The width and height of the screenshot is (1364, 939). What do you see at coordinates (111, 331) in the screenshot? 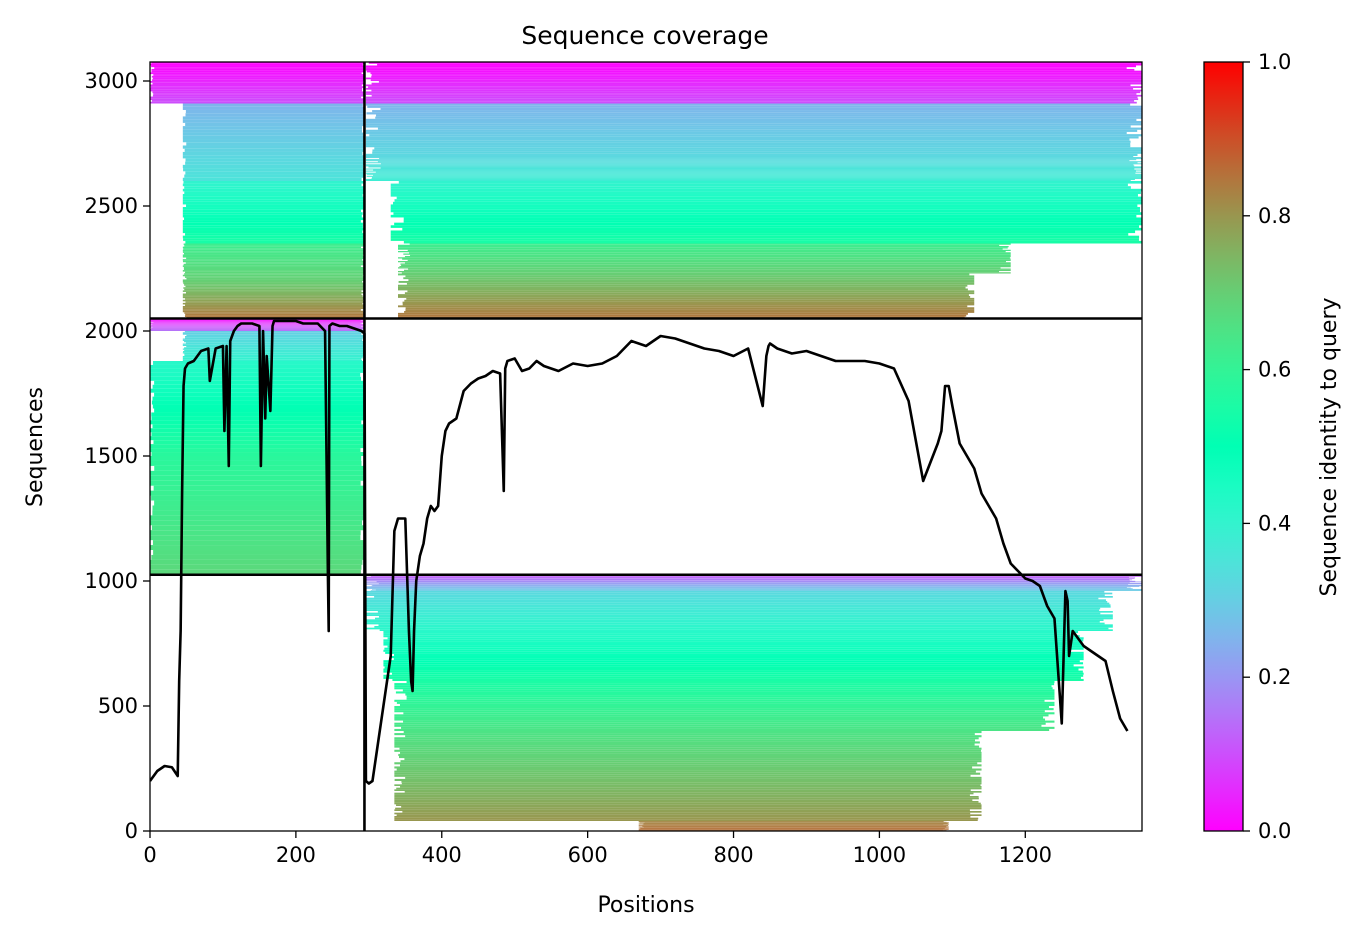
I see `y-tick-label: 2000` at bounding box center [111, 331].